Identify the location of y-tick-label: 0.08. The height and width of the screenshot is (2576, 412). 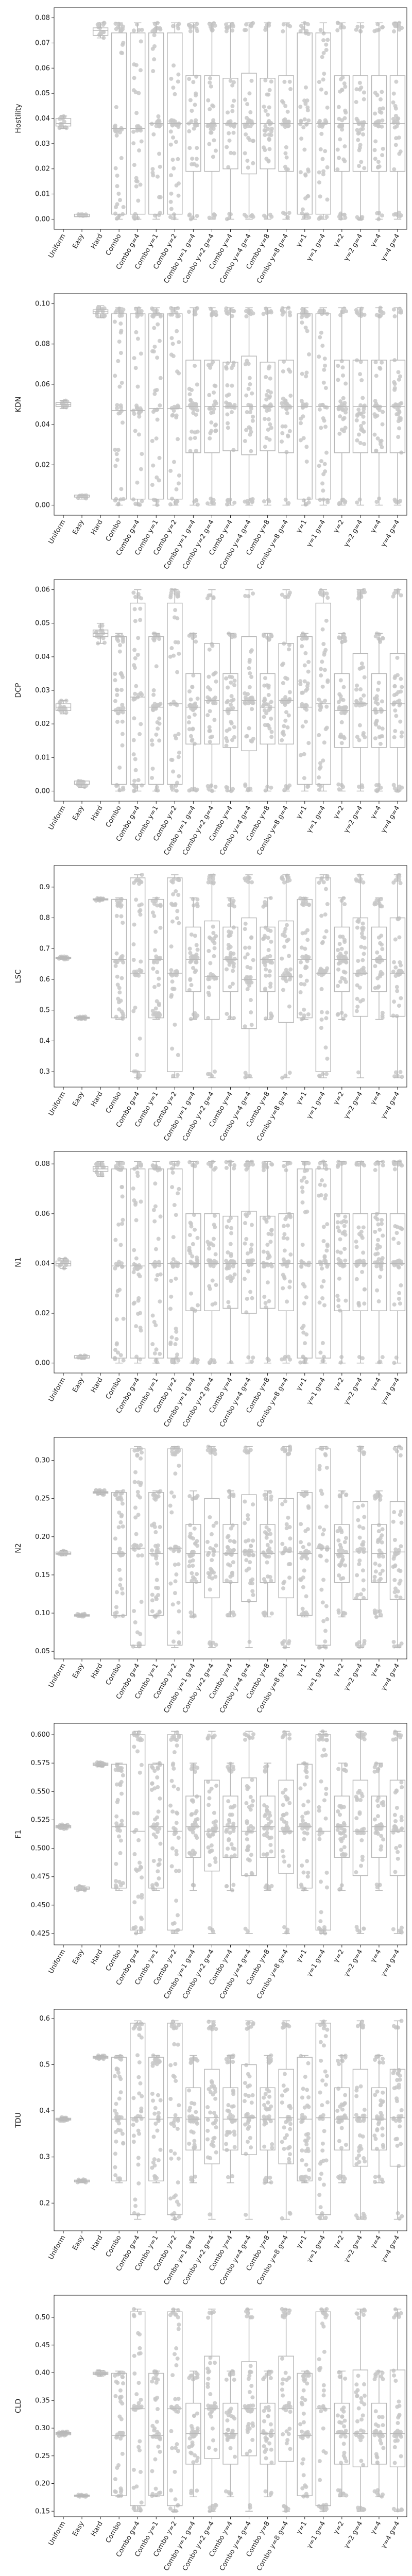
(42, 1164).